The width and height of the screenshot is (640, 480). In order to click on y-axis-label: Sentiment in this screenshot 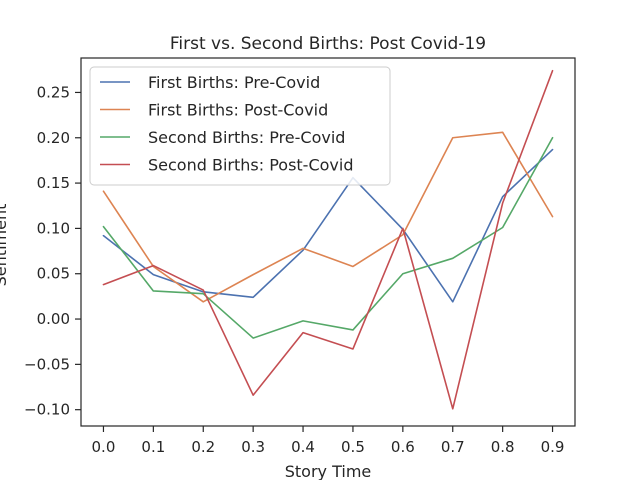, I will do `click(5, 245)`.